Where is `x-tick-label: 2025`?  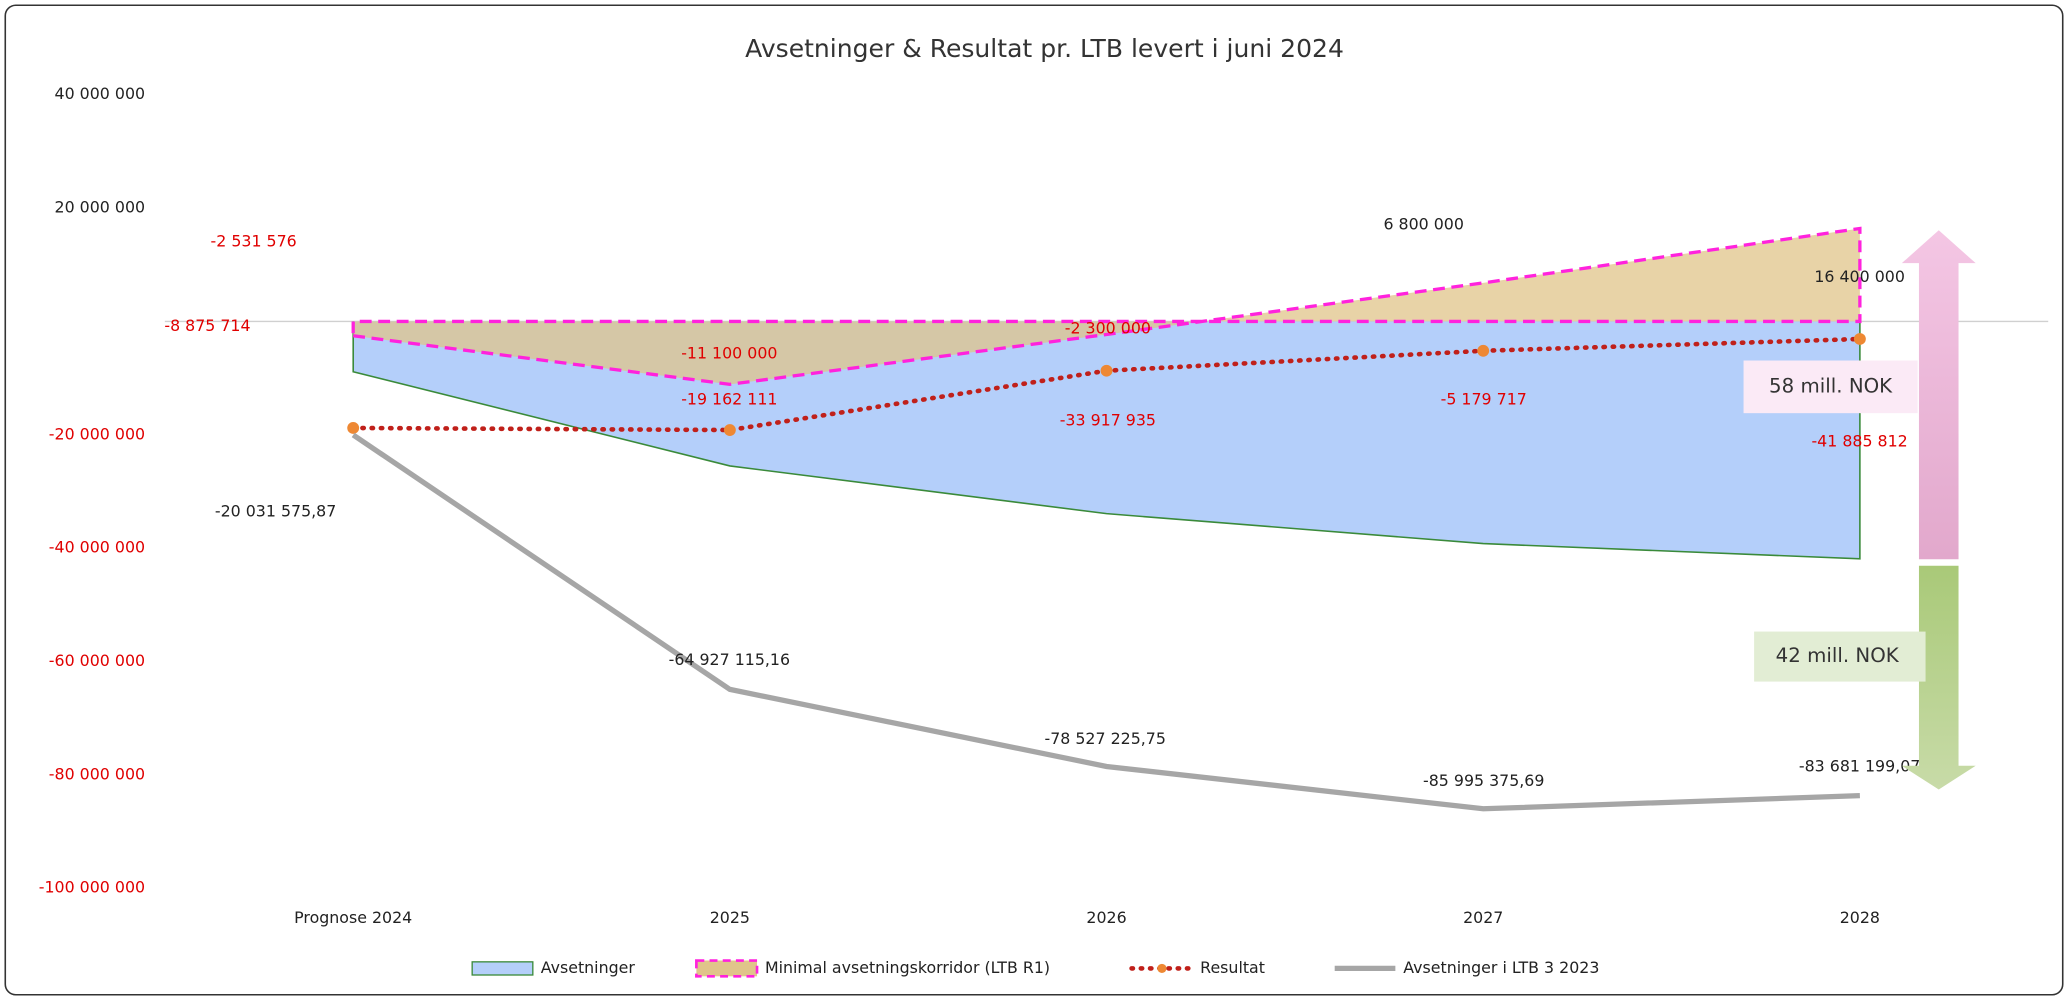
x-tick-label: 2025 is located at coordinates (730, 917).